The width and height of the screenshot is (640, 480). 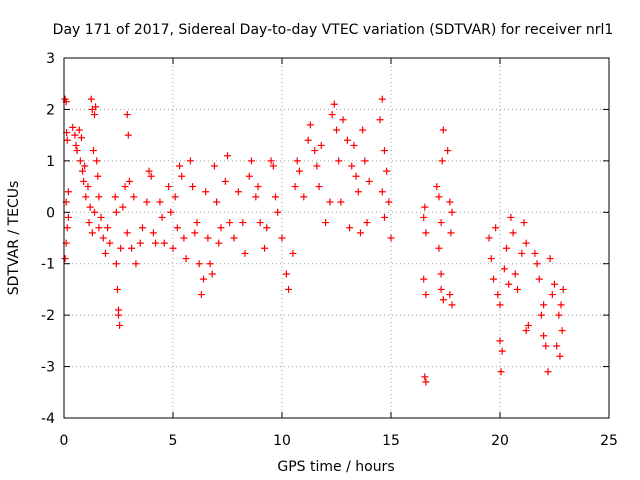 I want to click on y-tick-label: 2, so click(x=50, y=110).